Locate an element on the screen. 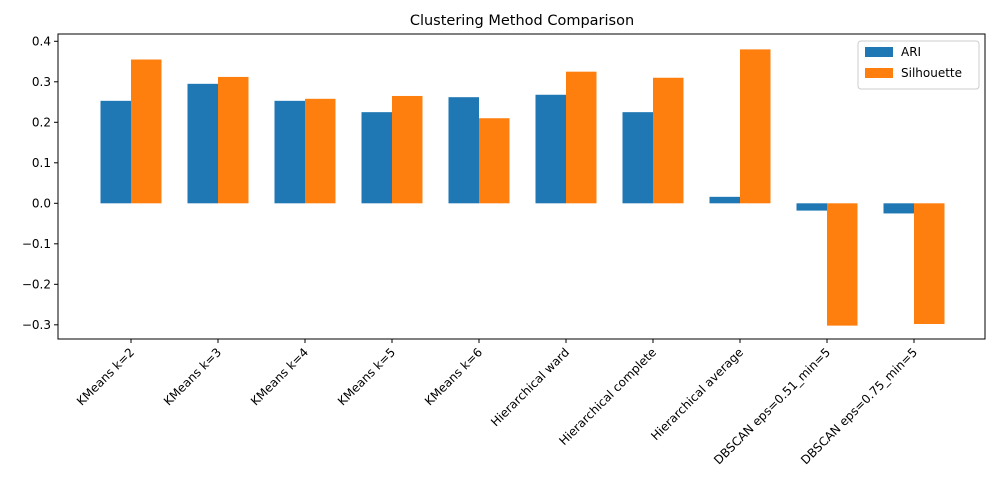 This screenshot has height=500, width=1000. x-tick-label: KMeans k=5 is located at coordinates (366, 376).